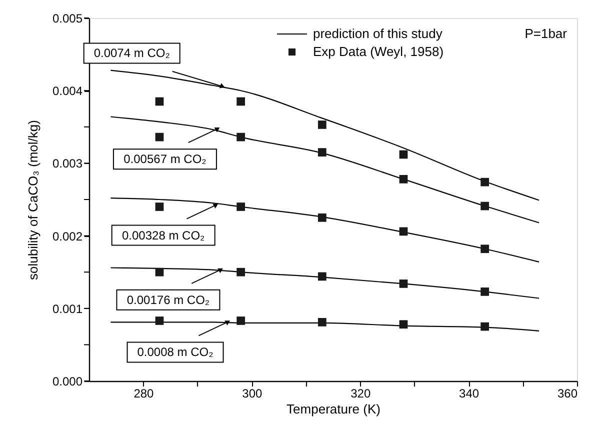 Image resolution: width=589 pixels, height=428 pixels. I want to click on annotation: 0.00328 m CO₂, so click(164, 235).